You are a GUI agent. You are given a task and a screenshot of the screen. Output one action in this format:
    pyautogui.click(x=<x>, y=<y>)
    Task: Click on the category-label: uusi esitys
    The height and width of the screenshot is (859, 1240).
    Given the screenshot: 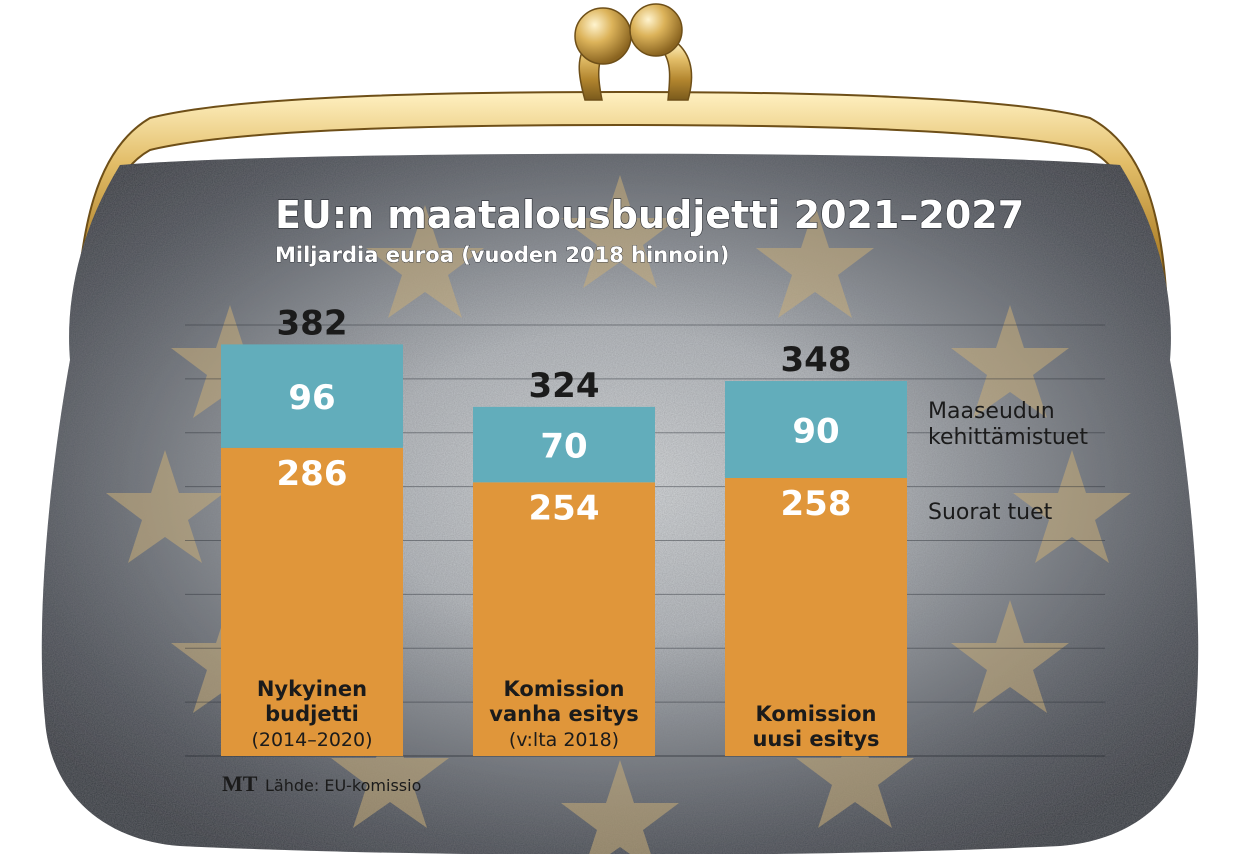 What is the action you would take?
    pyautogui.click(x=815, y=739)
    